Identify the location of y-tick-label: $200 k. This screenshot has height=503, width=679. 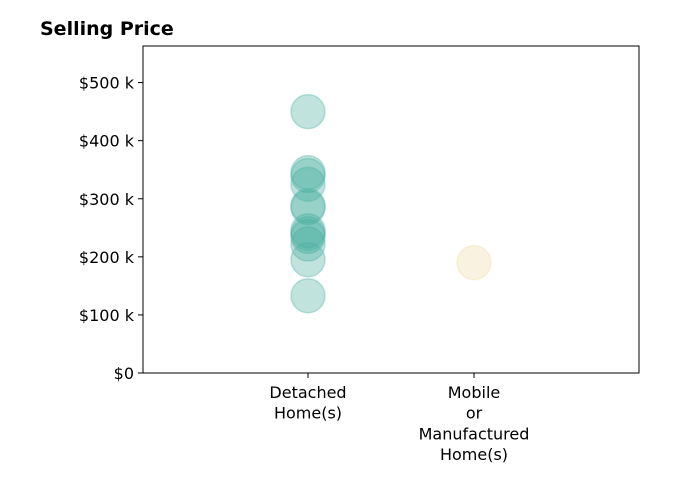
(107, 257).